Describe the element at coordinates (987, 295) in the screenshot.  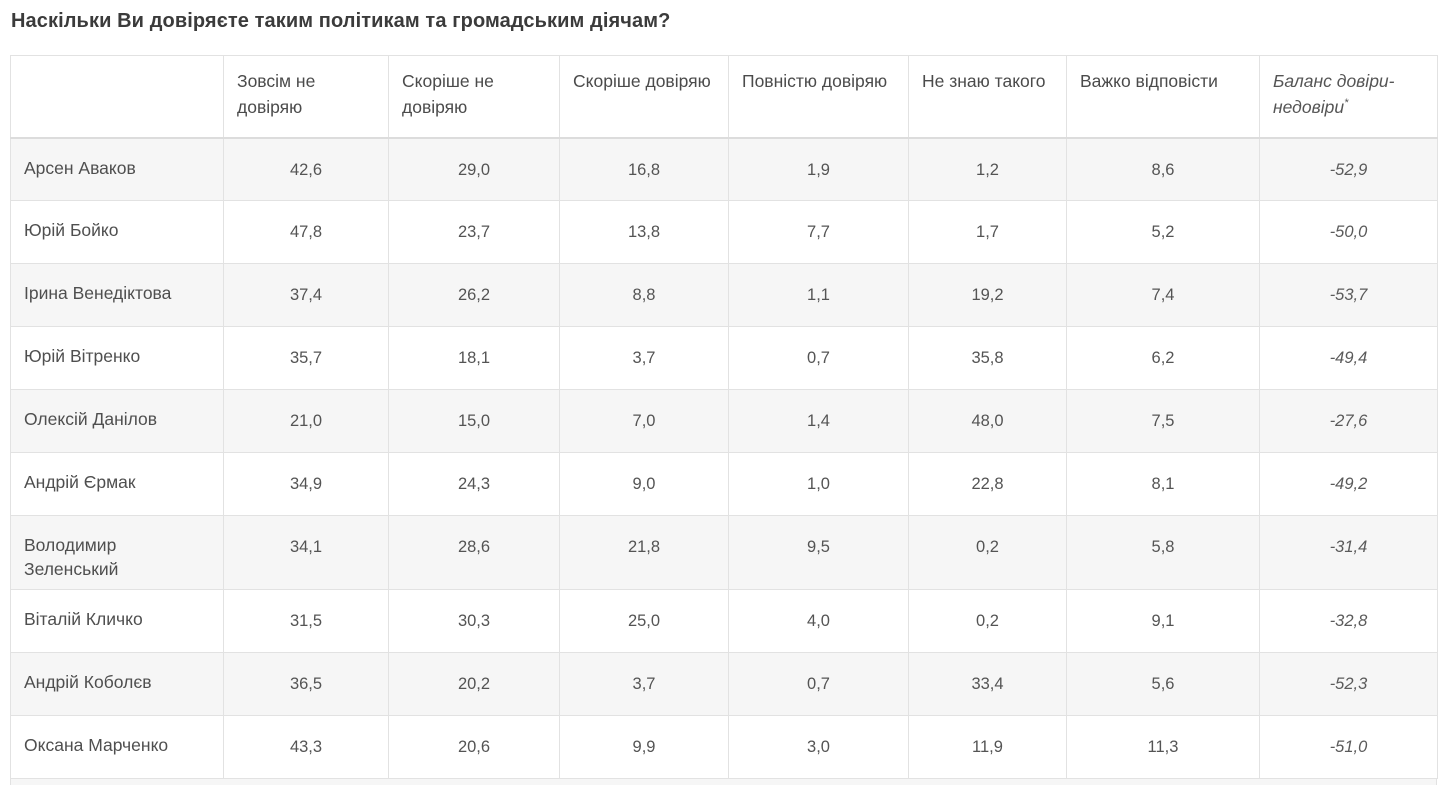
I see `value-cell: 19,2` at that location.